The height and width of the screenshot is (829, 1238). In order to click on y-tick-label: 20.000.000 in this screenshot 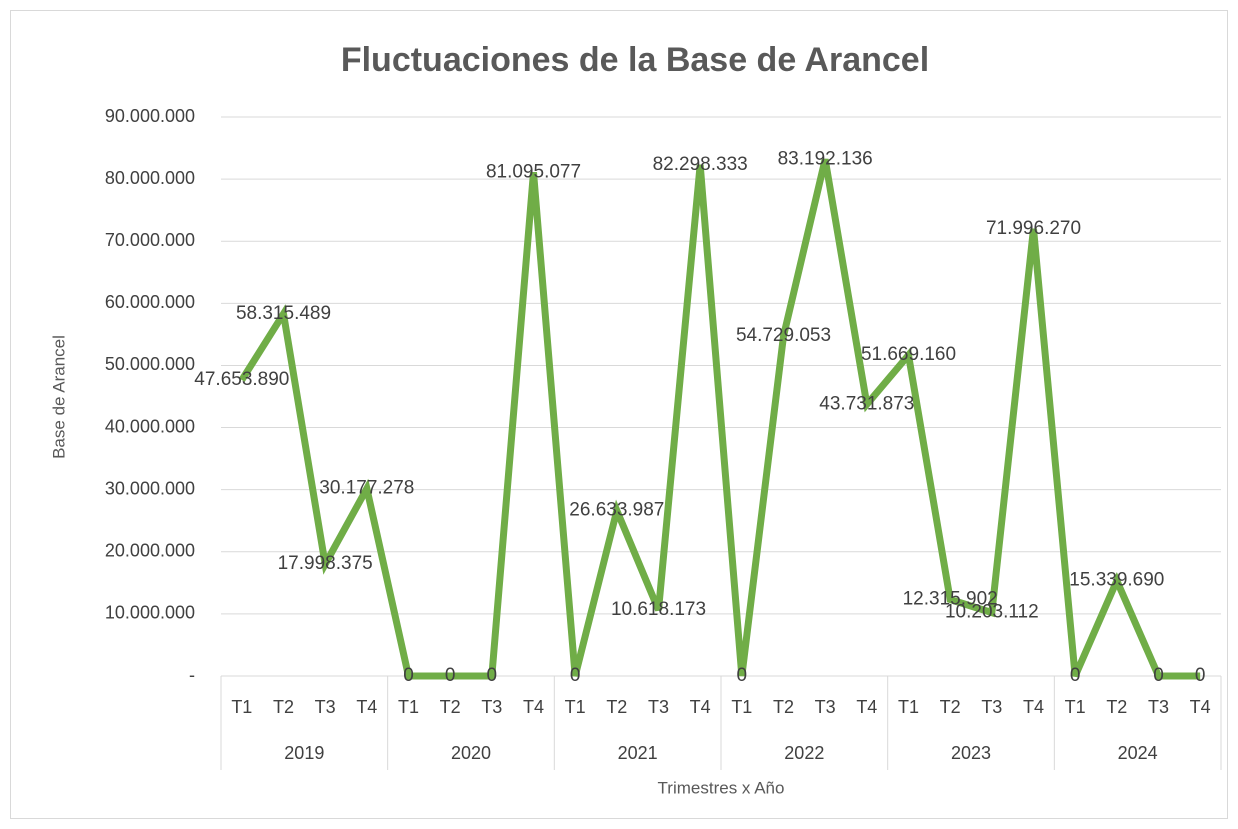, I will do `click(150, 551)`.